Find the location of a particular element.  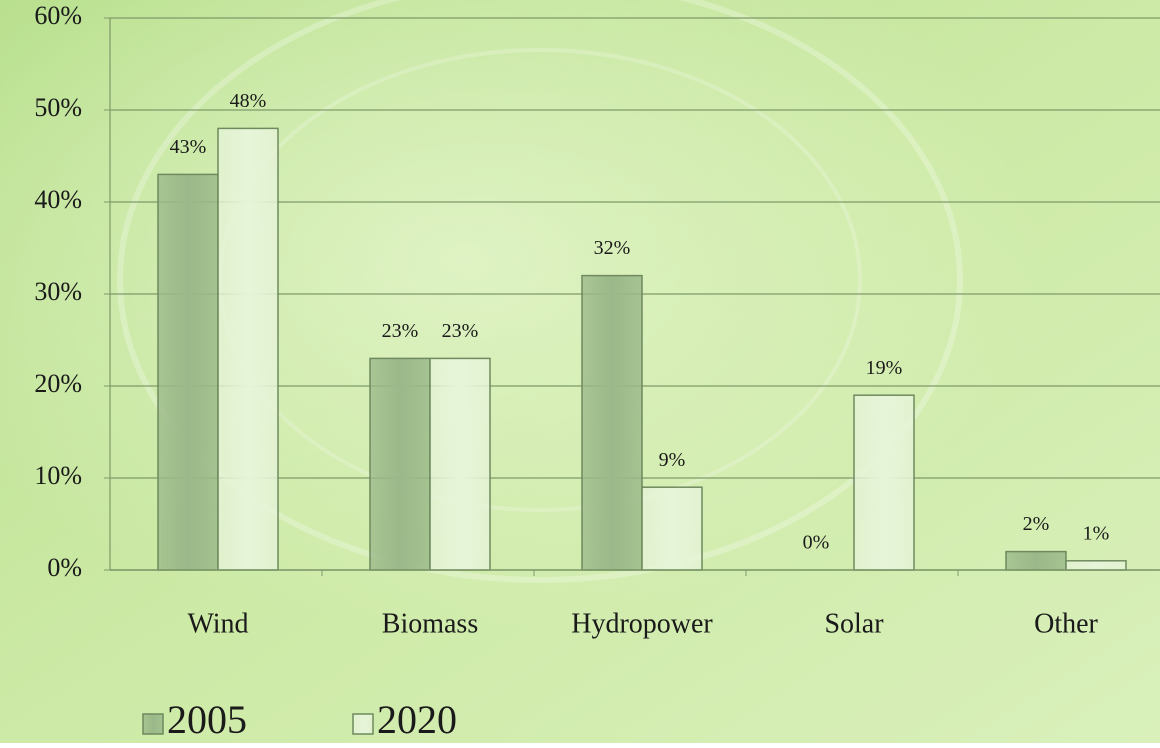

x-tick-label: Hydropower is located at coordinates (642, 623).